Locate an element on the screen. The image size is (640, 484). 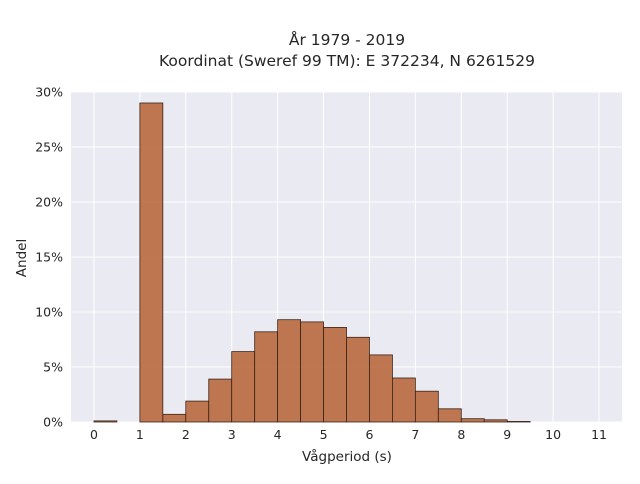
x-tick-label: 0 is located at coordinates (94, 434).